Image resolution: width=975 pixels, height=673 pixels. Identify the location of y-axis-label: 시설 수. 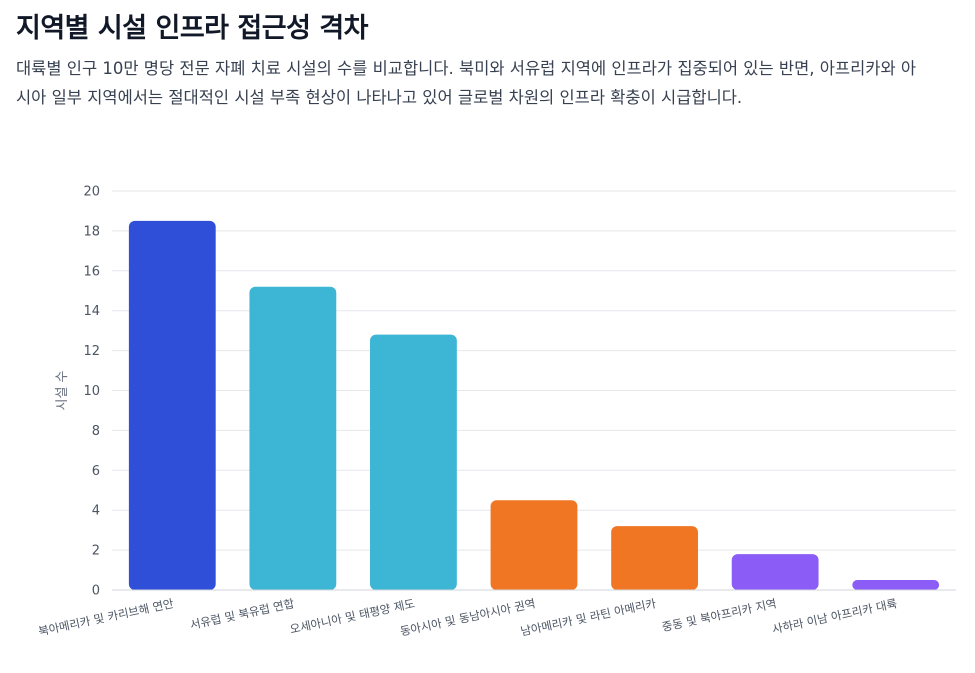
(62, 390).